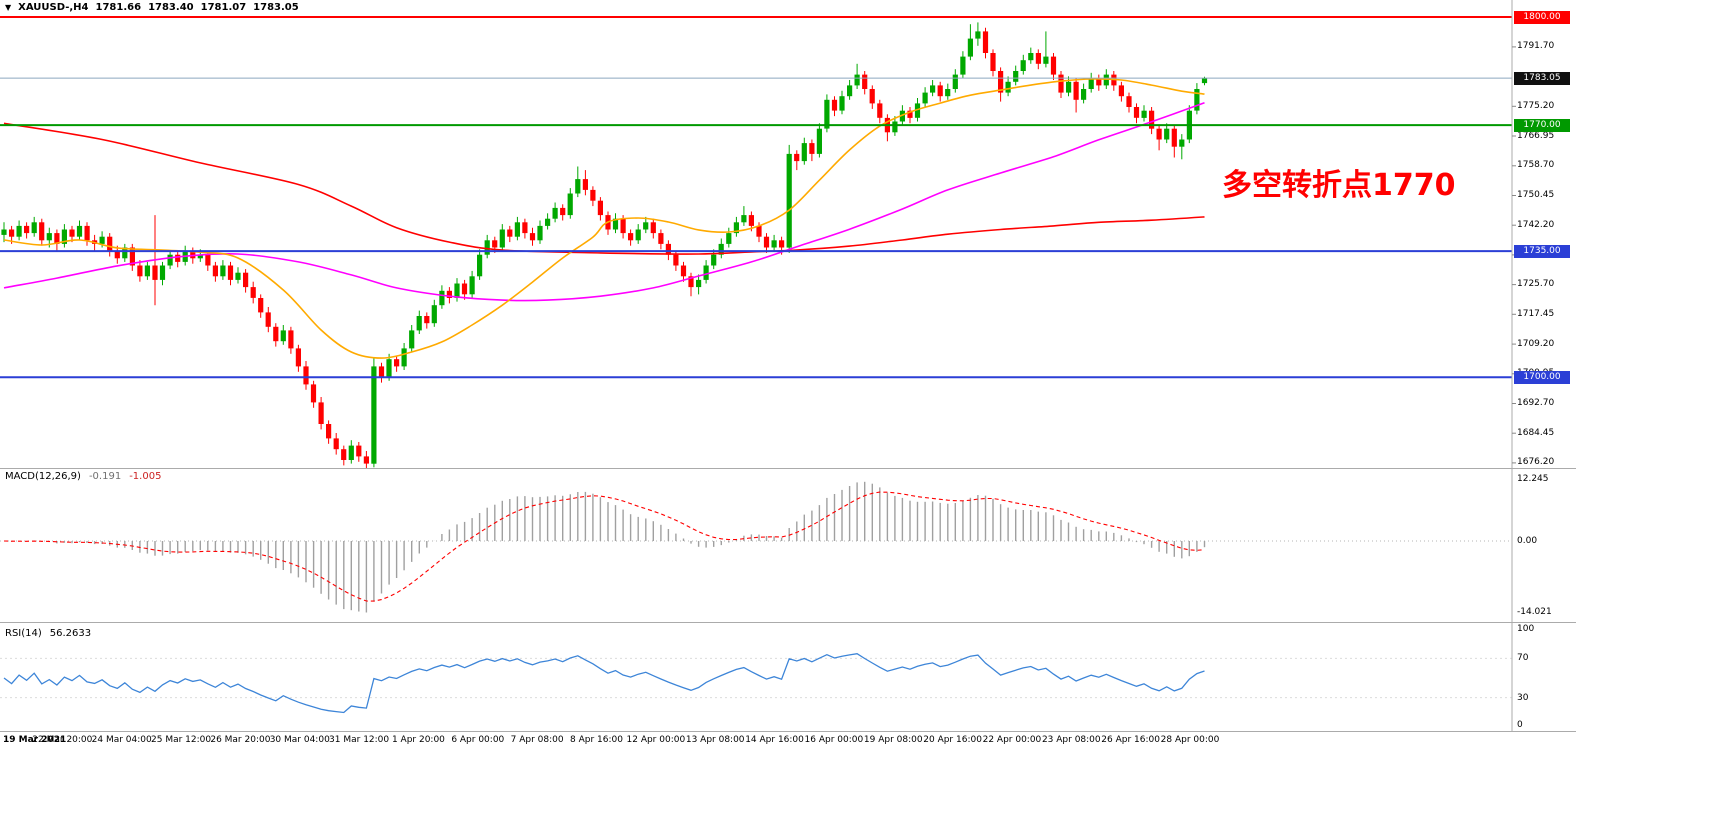 The image size is (1728, 831). Describe the element at coordinates (276, 7) in the screenshot. I see `ohlc-close-value: 1783.05` at that location.